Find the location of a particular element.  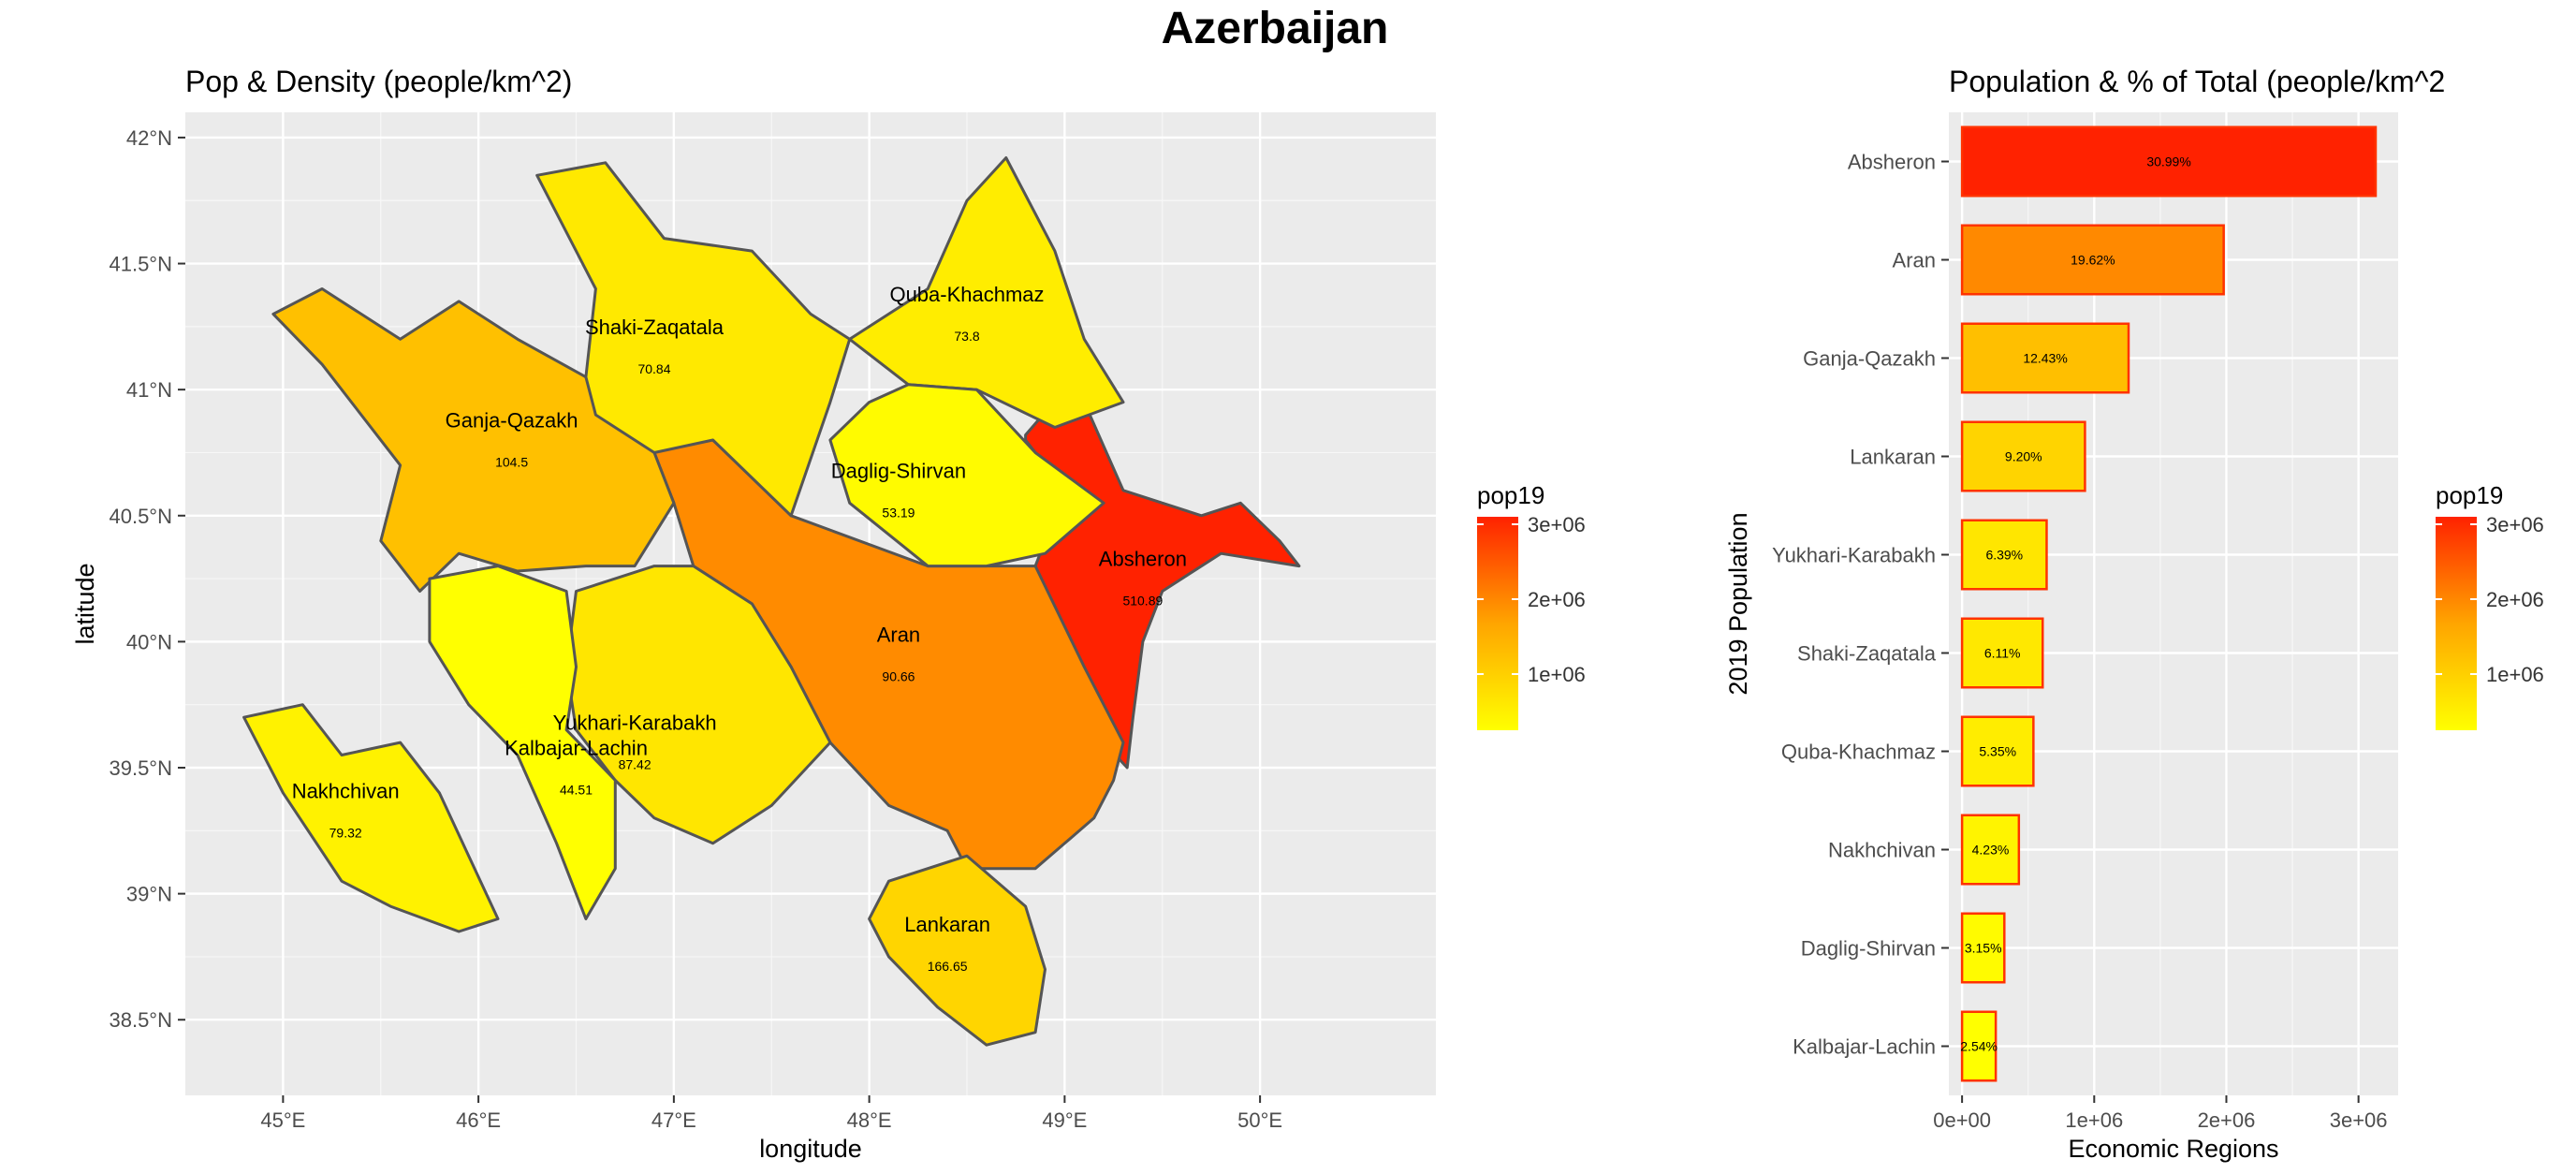

bar-kalbajar-lachin is located at coordinates (1979, 1046).